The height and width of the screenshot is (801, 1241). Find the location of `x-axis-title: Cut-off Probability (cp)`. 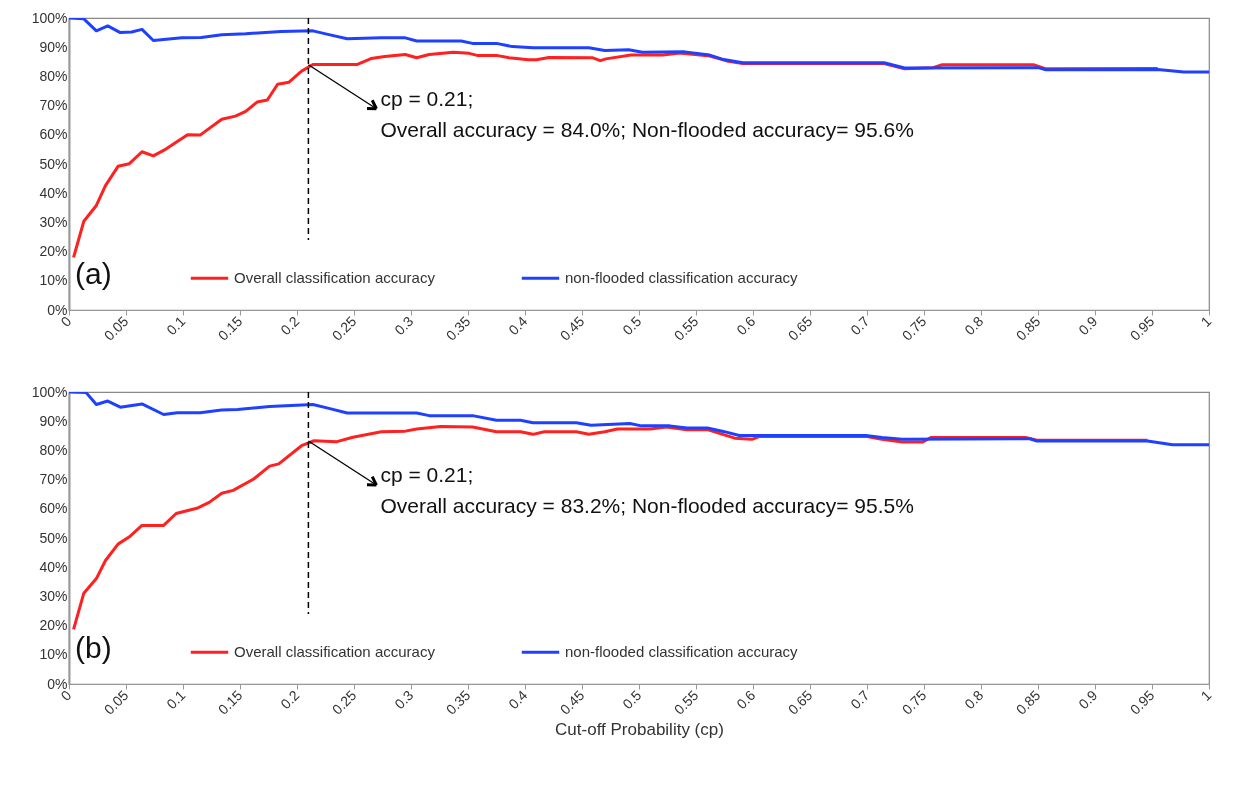

x-axis-title: Cut-off Probability (cp) is located at coordinates (639, 729).